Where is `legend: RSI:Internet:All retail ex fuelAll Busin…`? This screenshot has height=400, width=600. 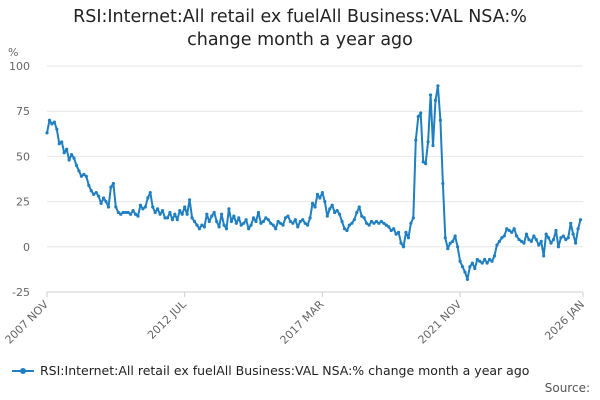
legend: RSI:Internet:All retail ex fuelAll Busin… is located at coordinates (270, 370).